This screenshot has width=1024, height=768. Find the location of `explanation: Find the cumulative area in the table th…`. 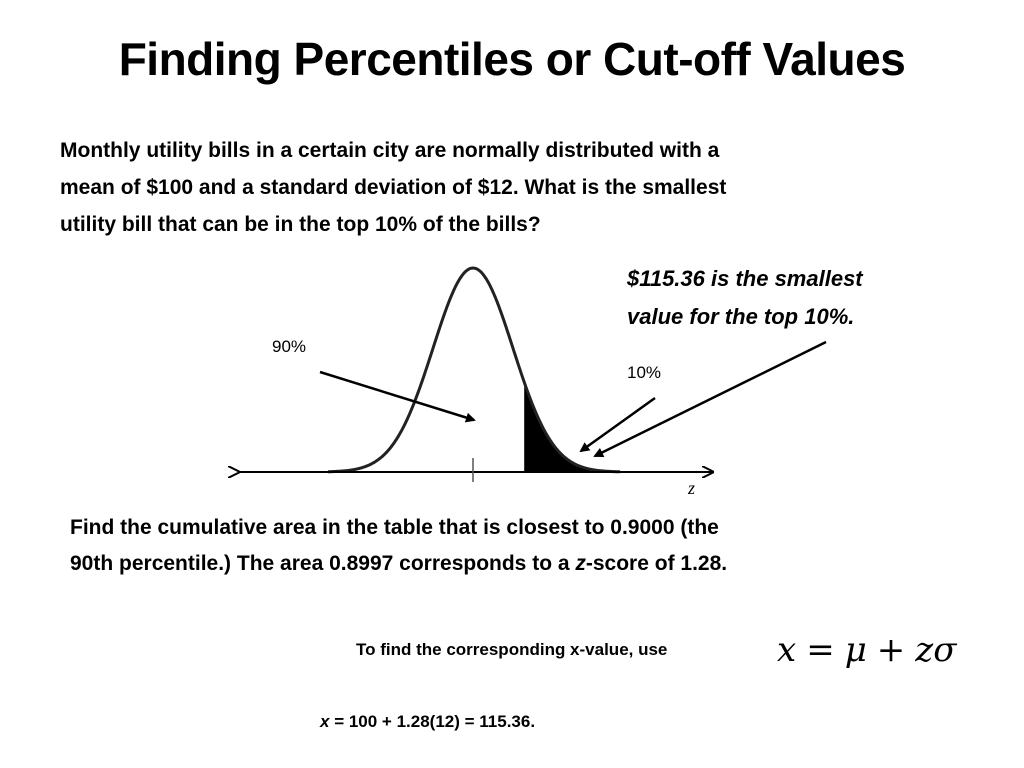

explanation: Find the cumulative area in the table th… is located at coordinates (520, 546).